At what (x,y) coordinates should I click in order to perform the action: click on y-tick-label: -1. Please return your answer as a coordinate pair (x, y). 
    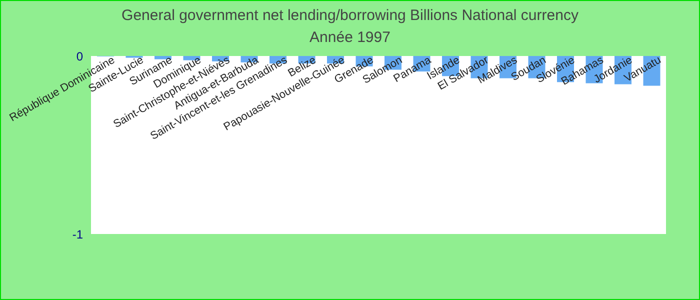
    Looking at the image, I should click on (78, 234).